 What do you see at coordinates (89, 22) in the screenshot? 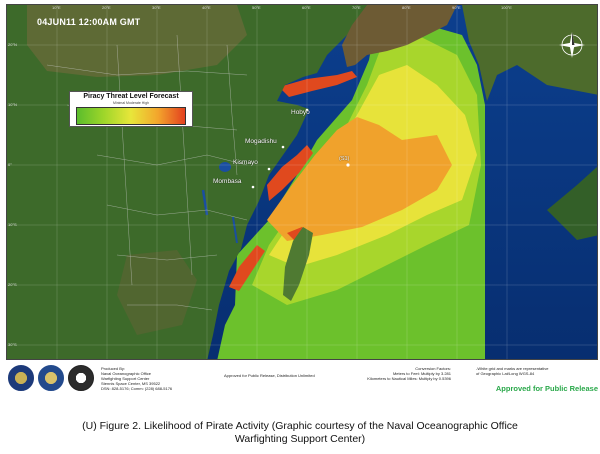
I see `date-banner: 04JUN11 12:00AM GMT` at bounding box center [89, 22].